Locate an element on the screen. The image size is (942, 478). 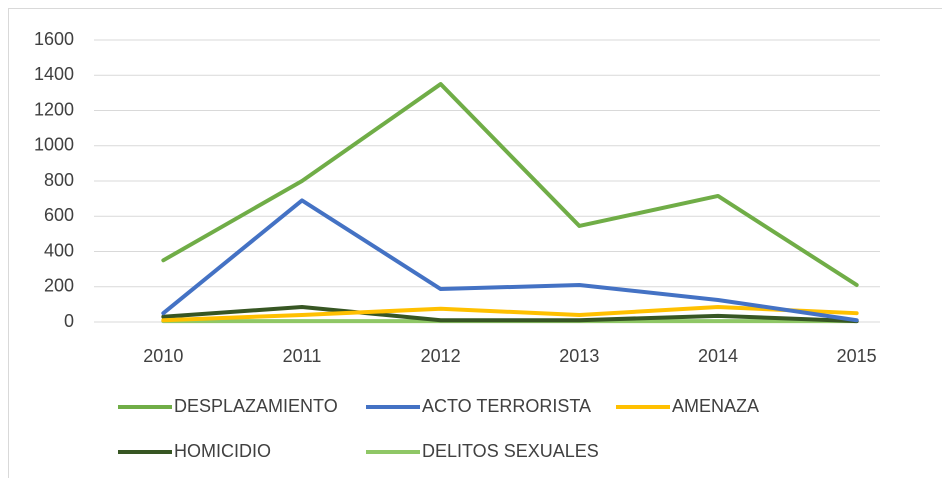
legend-label: HOMICIDIO is located at coordinates (222, 451).